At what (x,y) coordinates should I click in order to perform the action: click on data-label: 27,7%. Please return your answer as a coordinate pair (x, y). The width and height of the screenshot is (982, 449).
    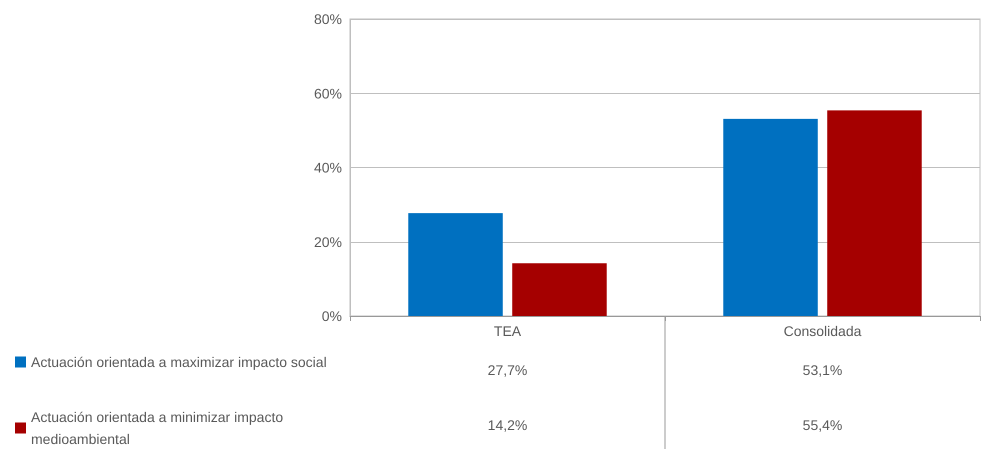
    Looking at the image, I should click on (508, 370).